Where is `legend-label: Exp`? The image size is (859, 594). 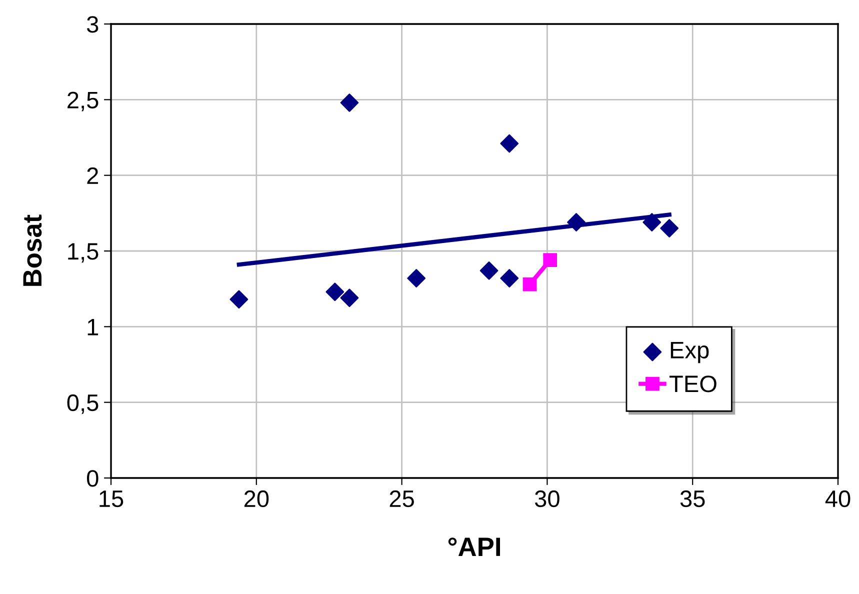
legend-label: Exp is located at coordinates (689, 353).